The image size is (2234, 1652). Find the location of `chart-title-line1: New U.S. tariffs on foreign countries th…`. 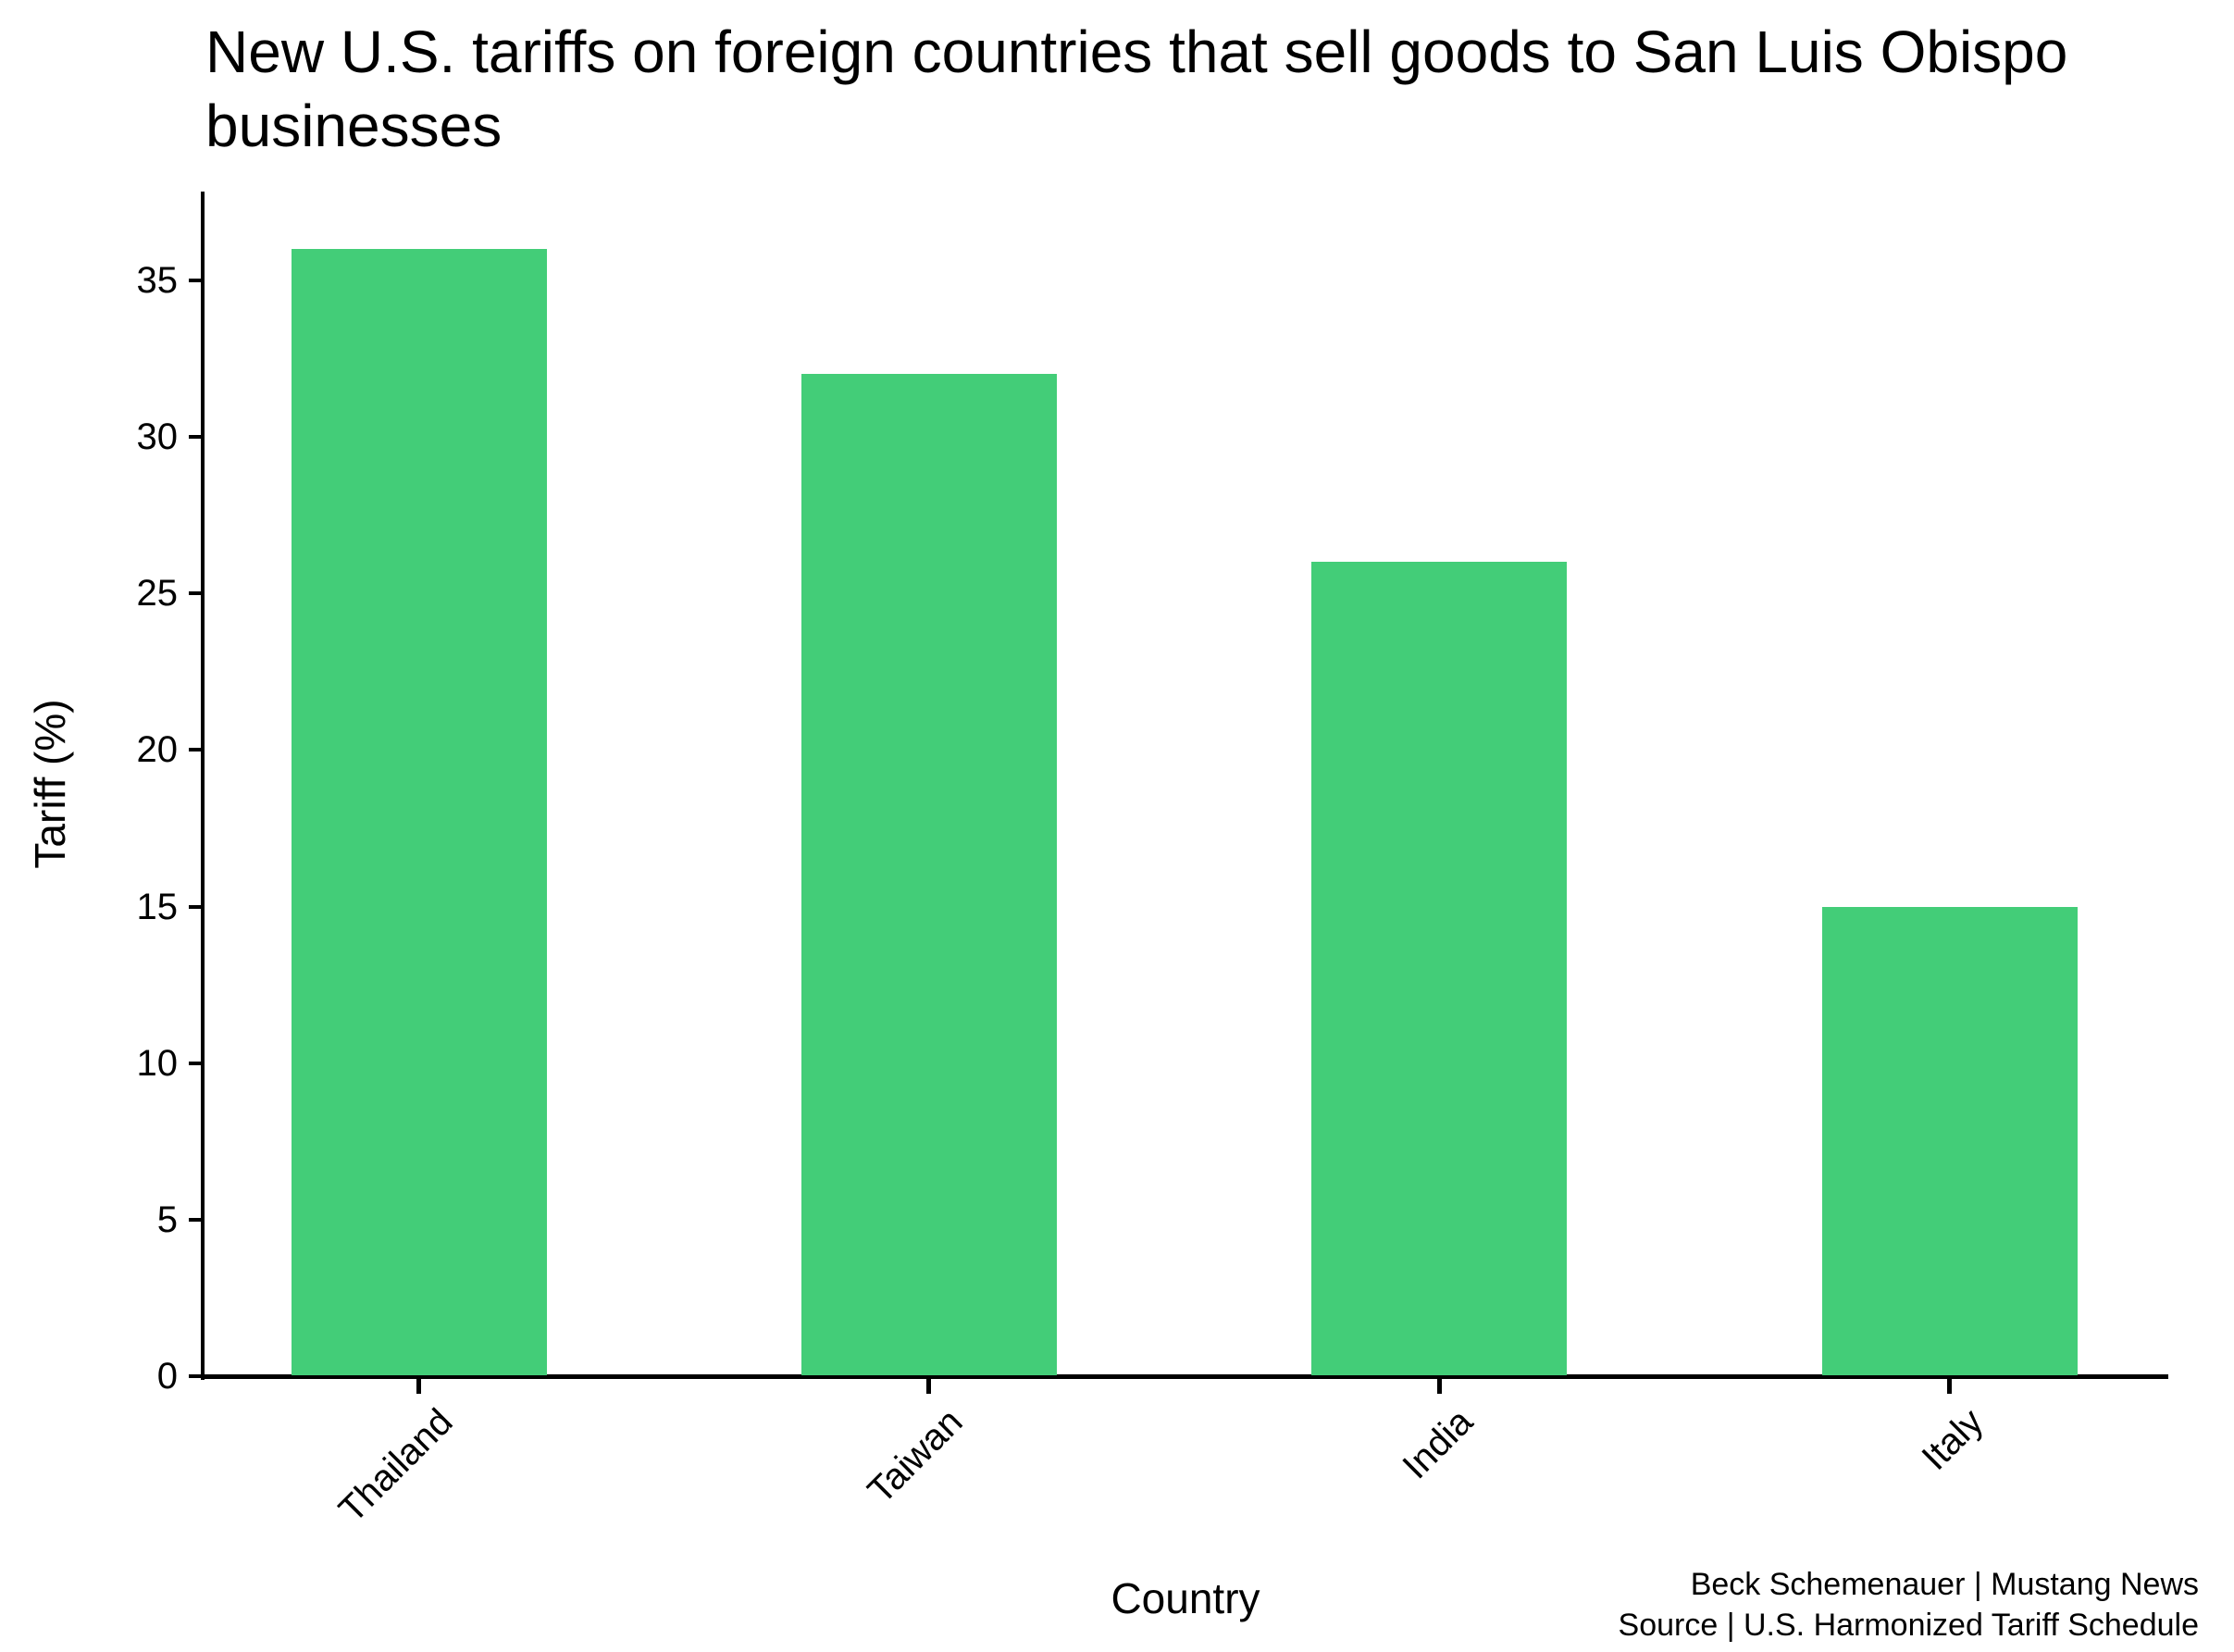

chart-title-line1: New U.S. tariffs on foreign countries th… is located at coordinates (1136, 52).